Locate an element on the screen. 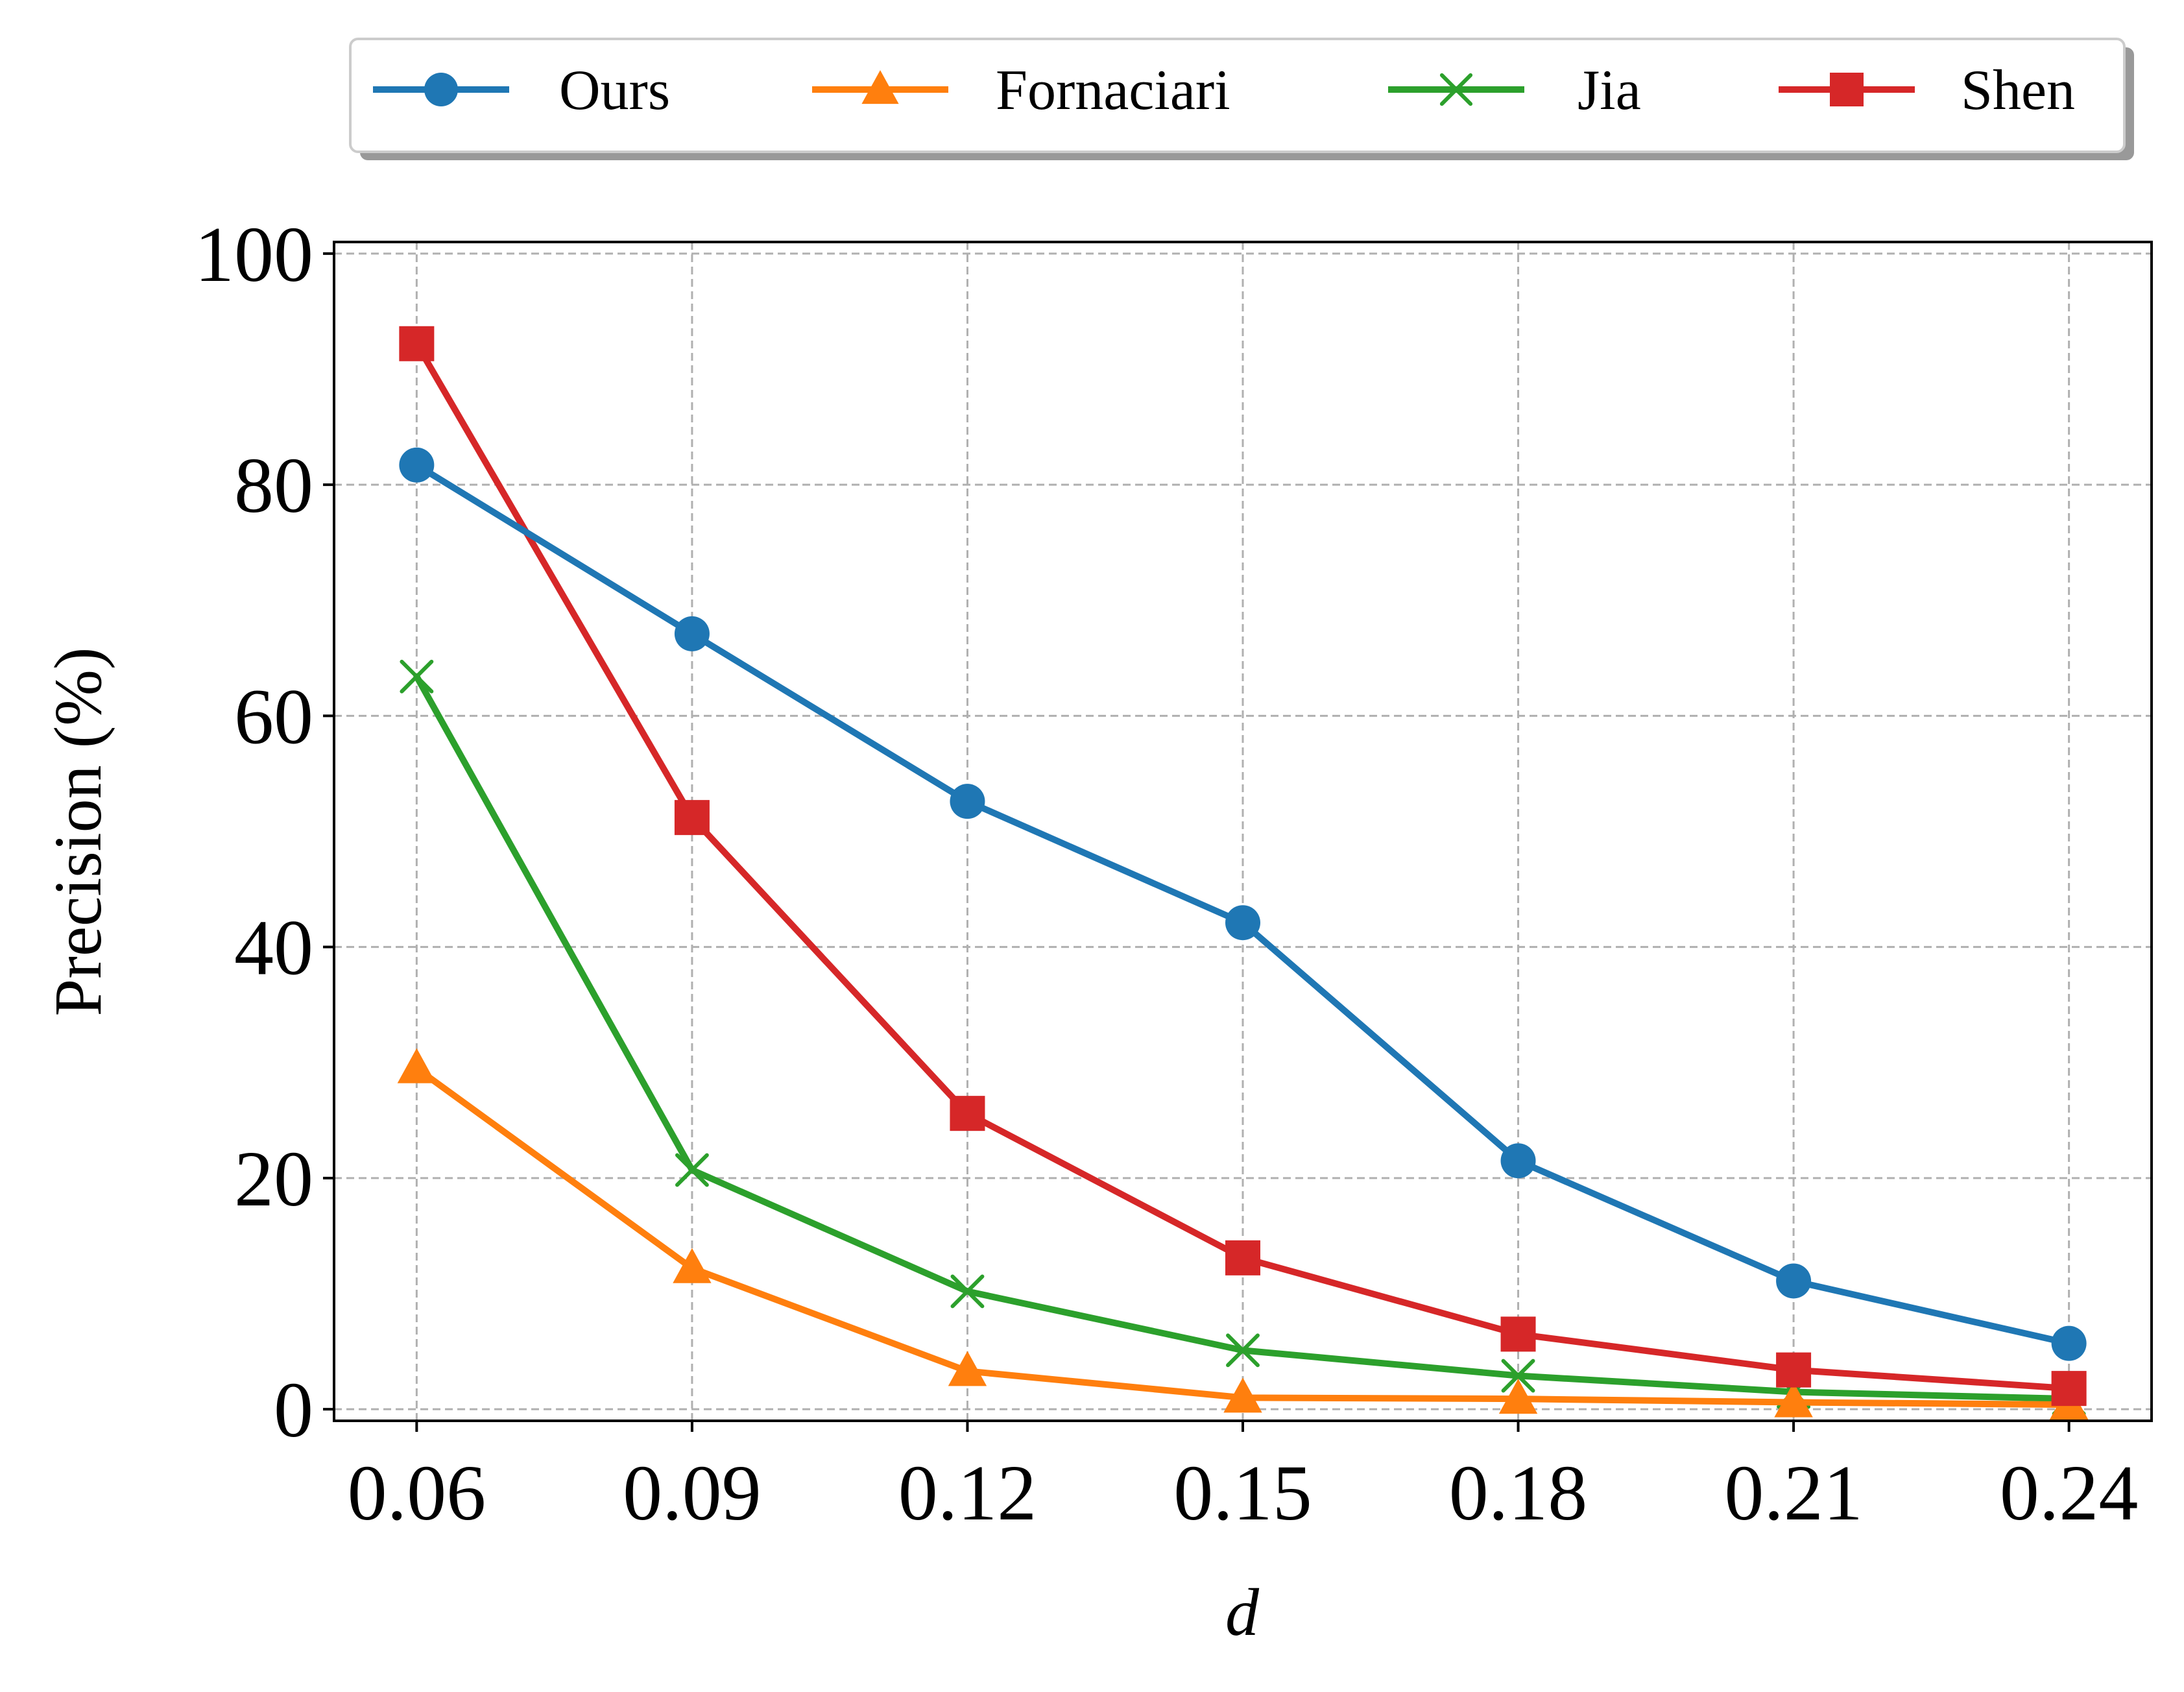 The height and width of the screenshot is (1692, 2184). legend: Ours Fornaciari Jia Shen is located at coordinates (1242, 99).